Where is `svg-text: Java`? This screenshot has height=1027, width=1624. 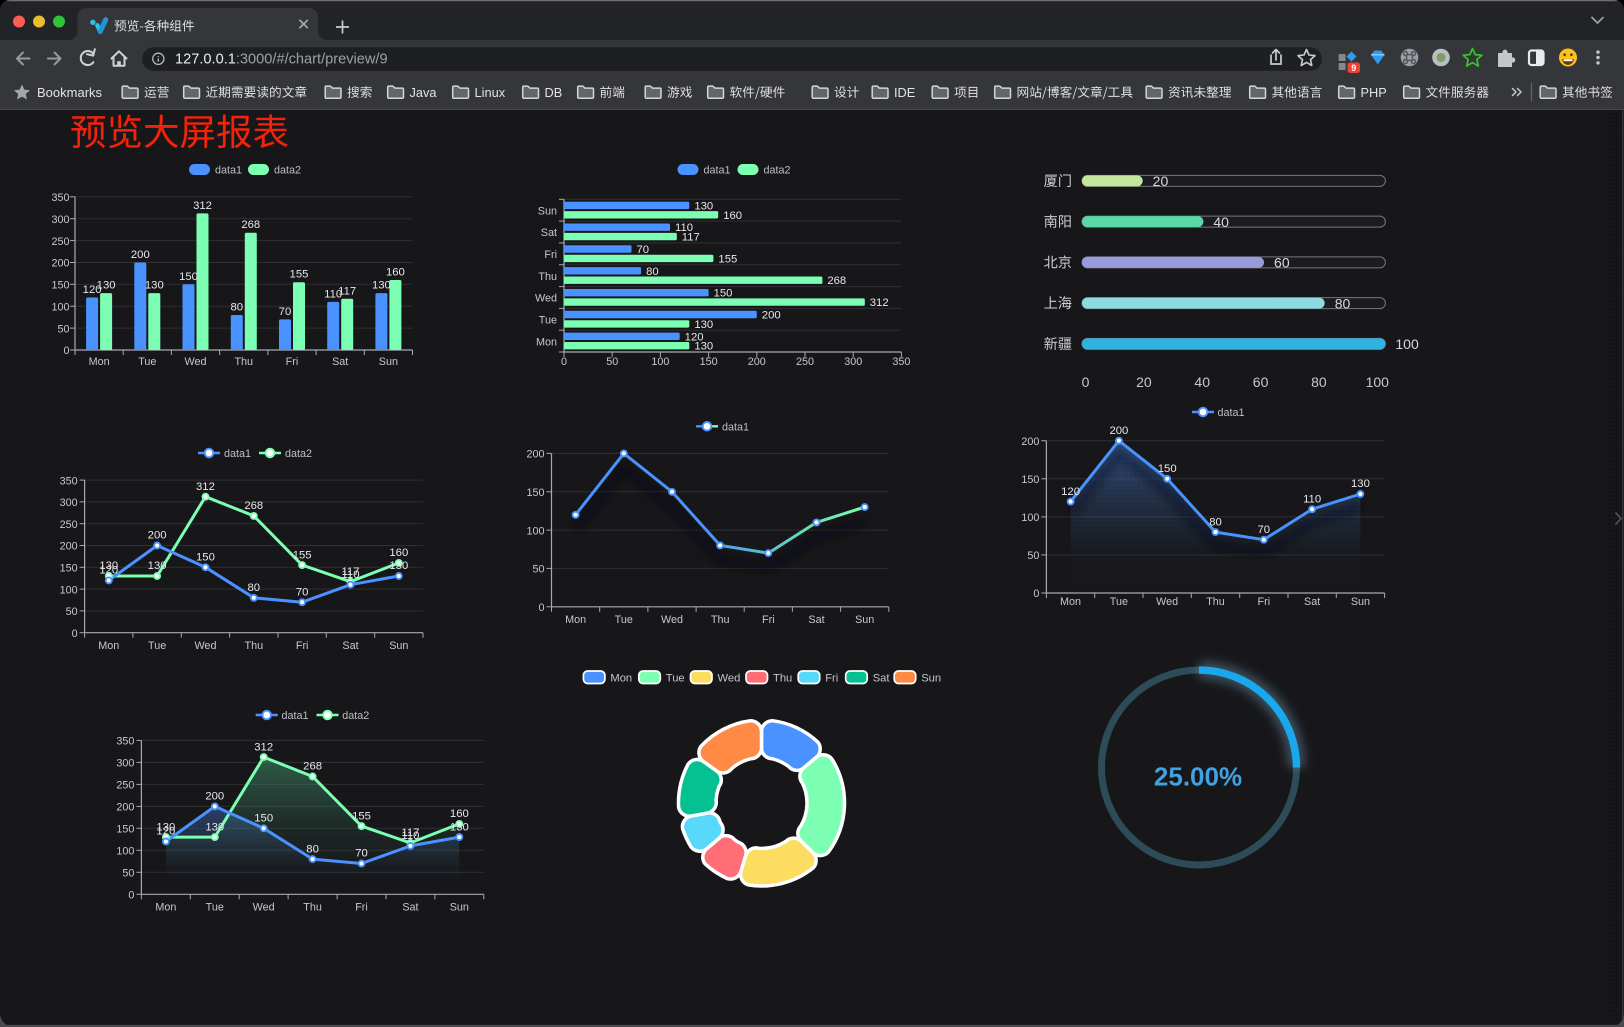 svg-text: Java is located at coordinates (424, 92).